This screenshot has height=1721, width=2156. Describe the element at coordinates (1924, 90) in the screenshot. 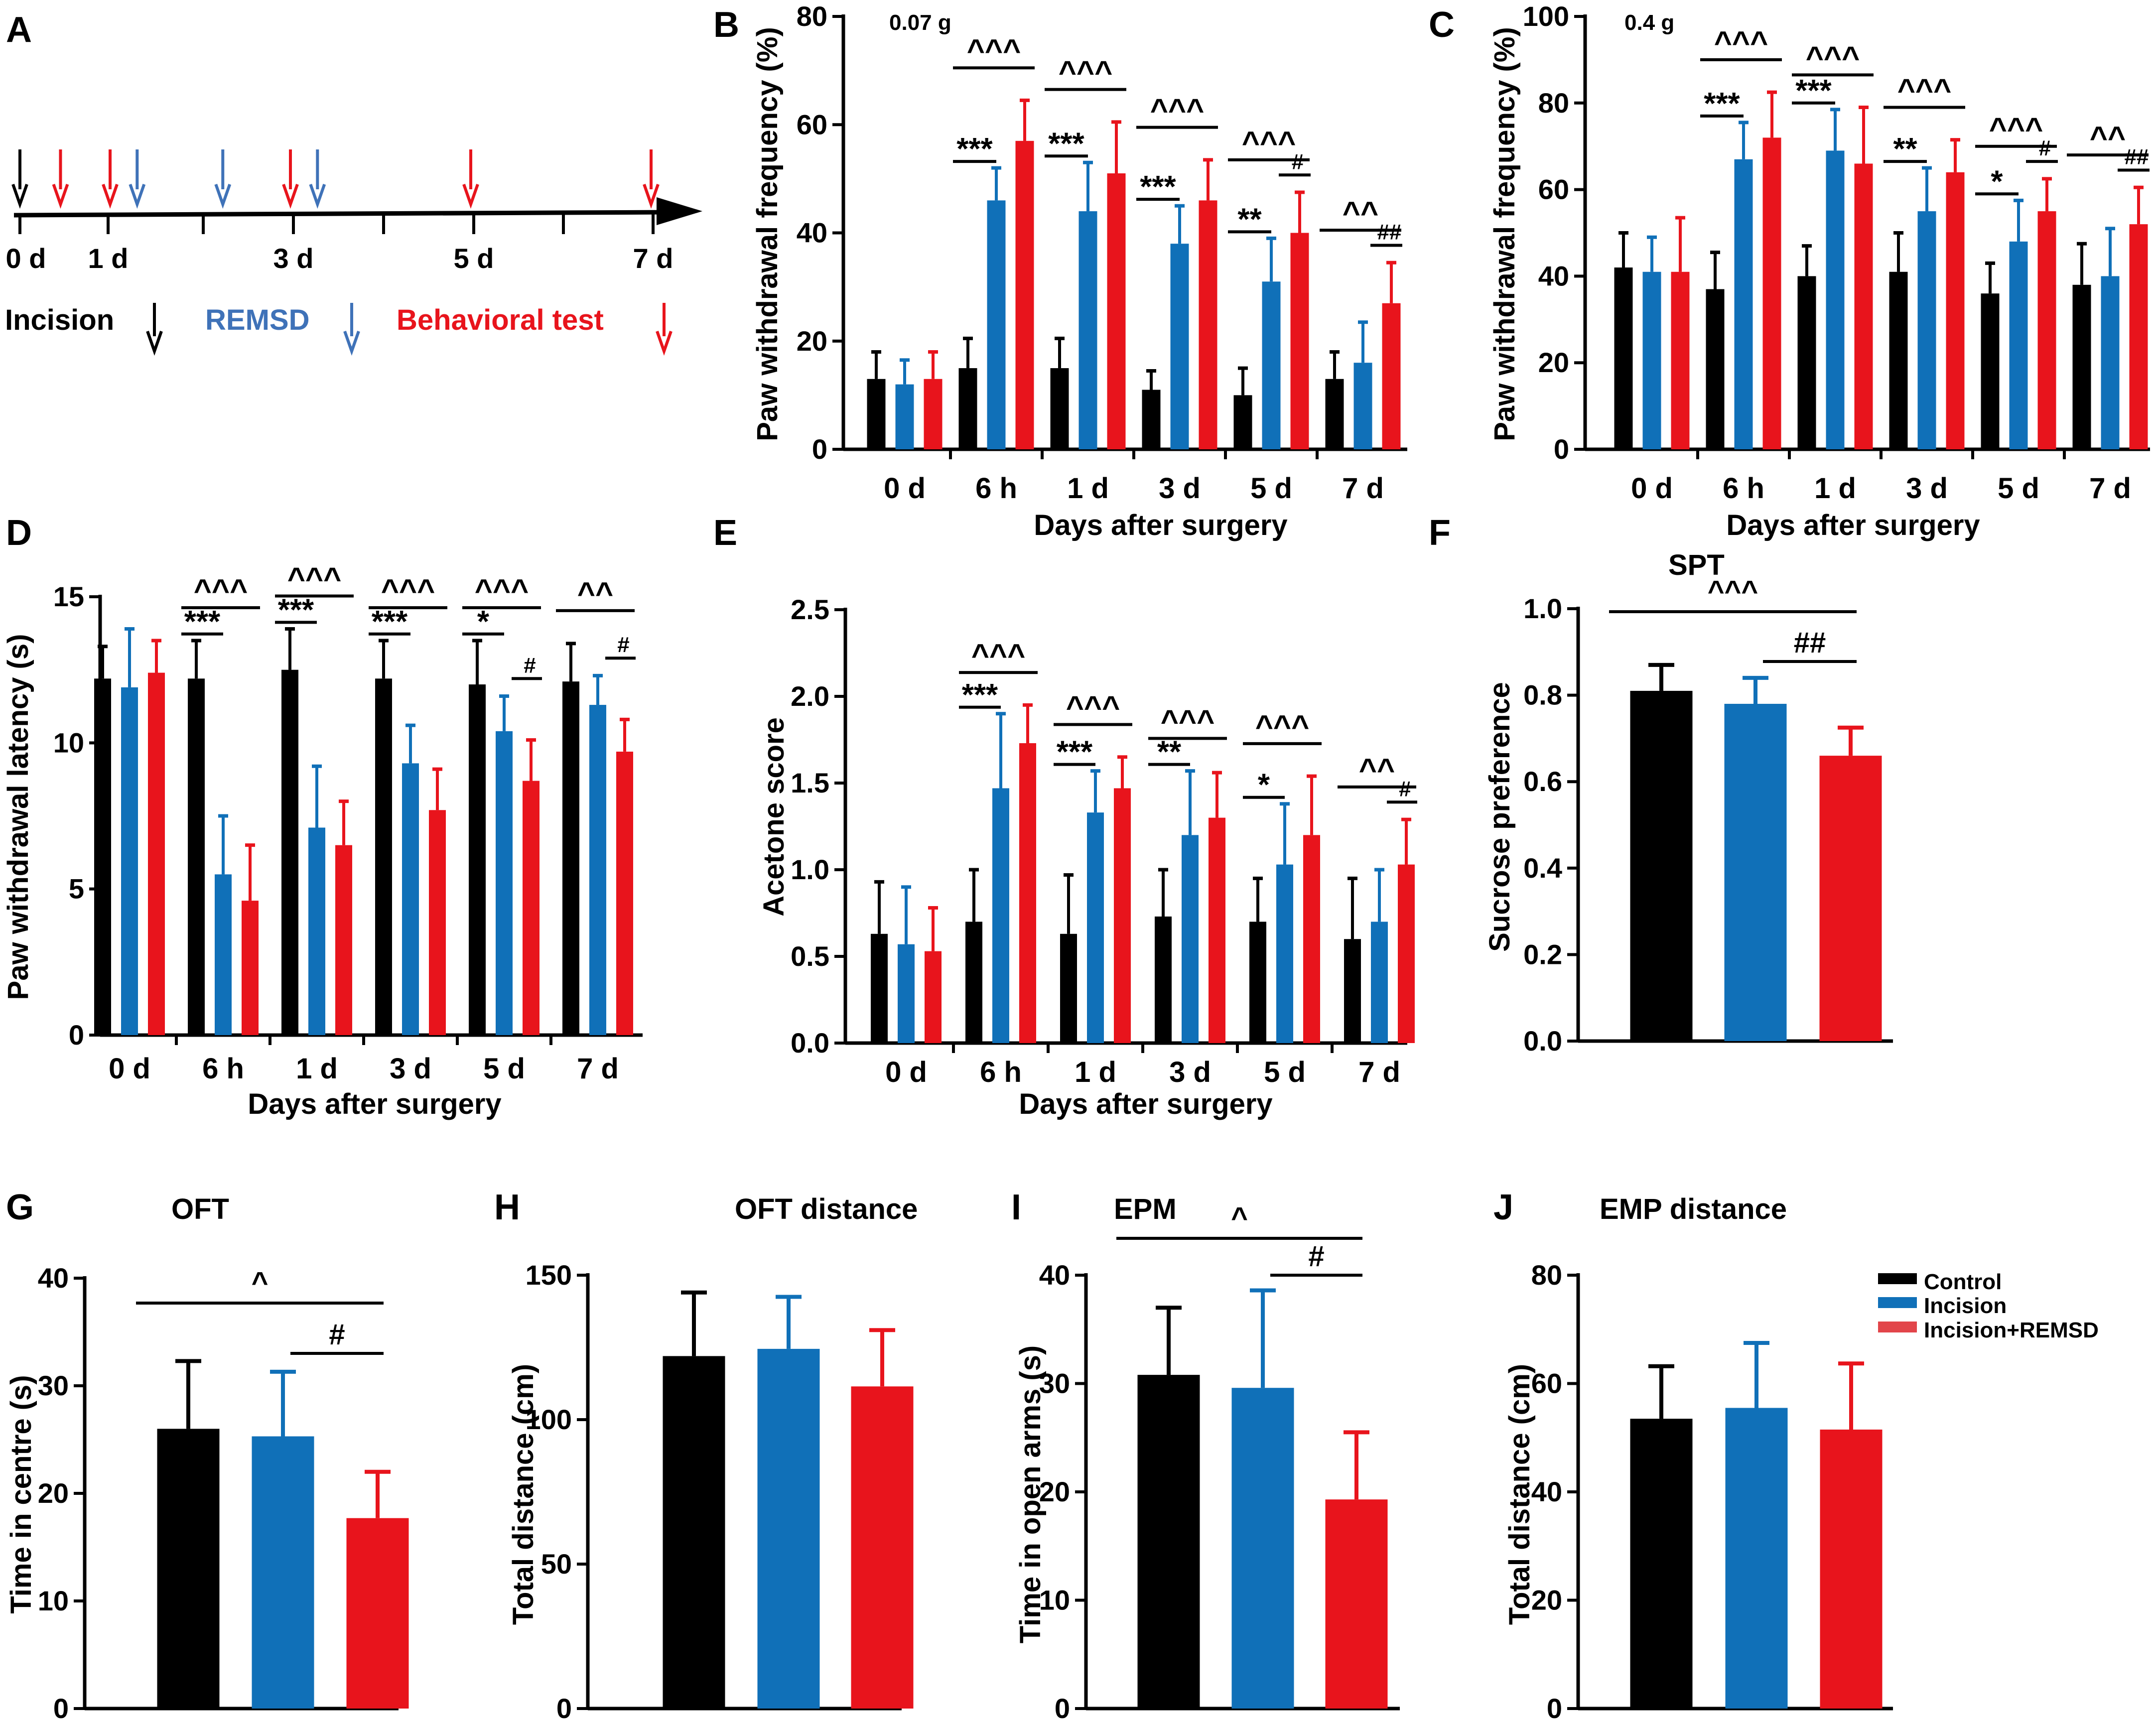

I see `chart-c-sig-label-4: ^^^` at that location.